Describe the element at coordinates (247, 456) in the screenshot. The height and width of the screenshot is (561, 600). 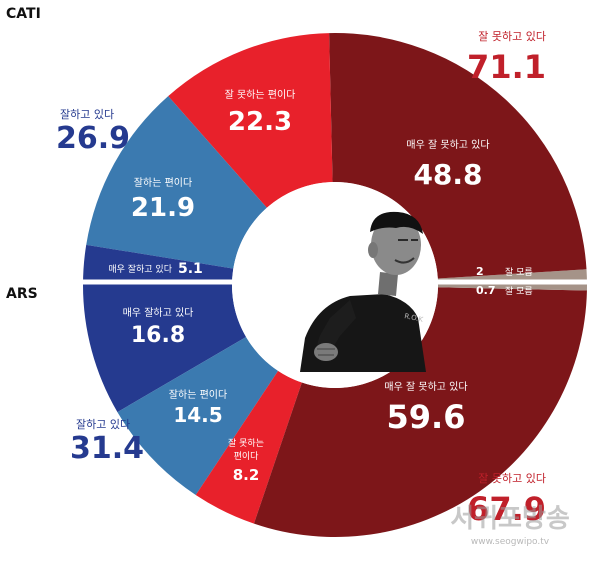
I see `ars-somewhat-bad-label-line2: 편이다` at that location.